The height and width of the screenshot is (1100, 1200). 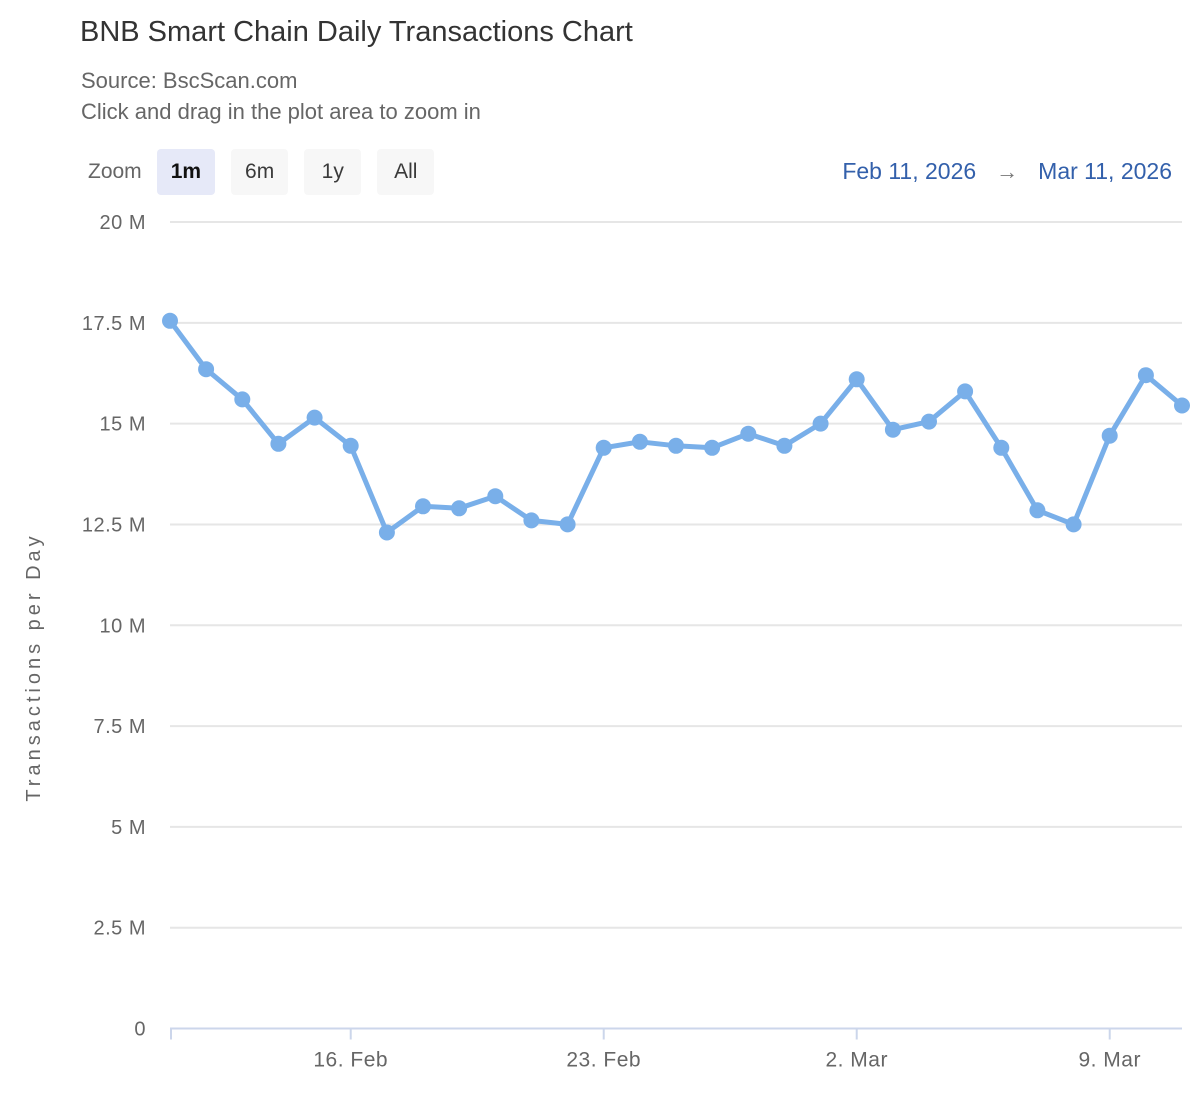 I want to click on page-title: BNB Smart Chain Daily Transactions Chart, so click(x=356, y=32).